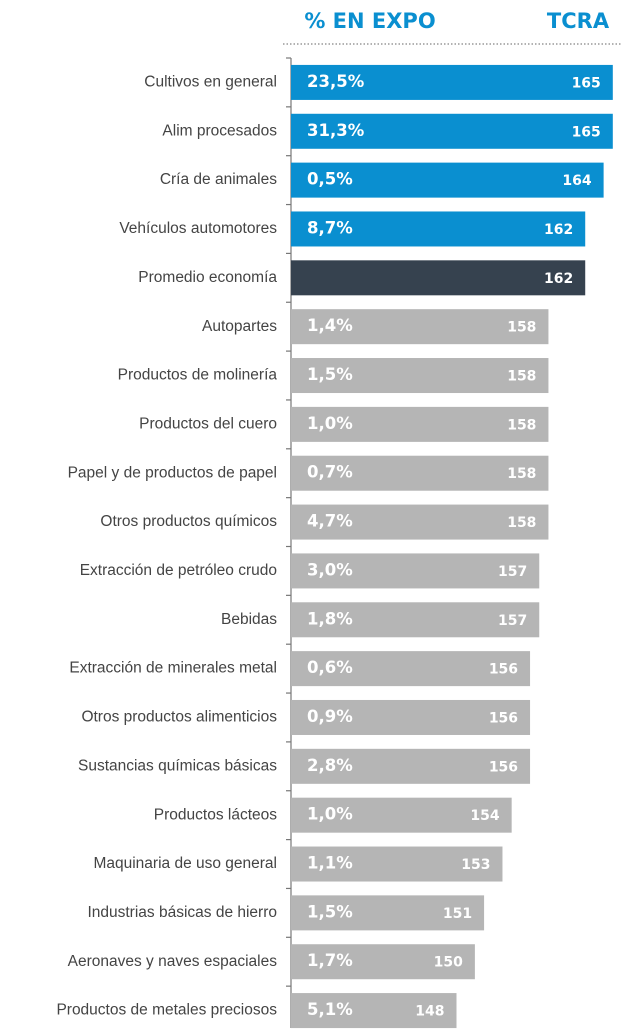  I want to click on value-label: 153, so click(475, 865).